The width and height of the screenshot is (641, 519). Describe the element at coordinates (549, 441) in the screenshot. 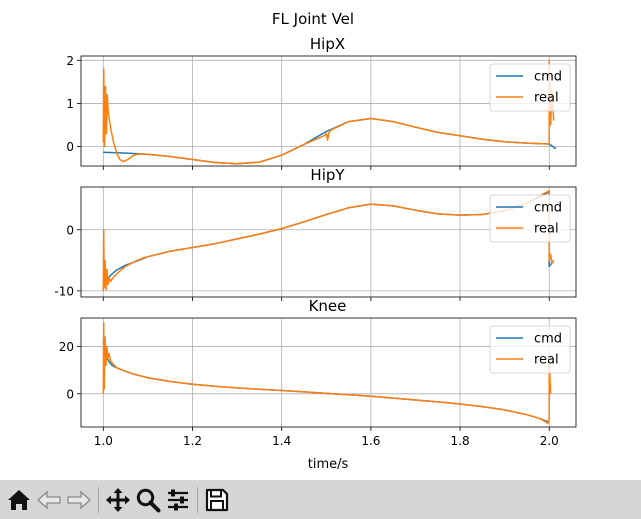

I see `x-tick-label: 2.0` at that location.